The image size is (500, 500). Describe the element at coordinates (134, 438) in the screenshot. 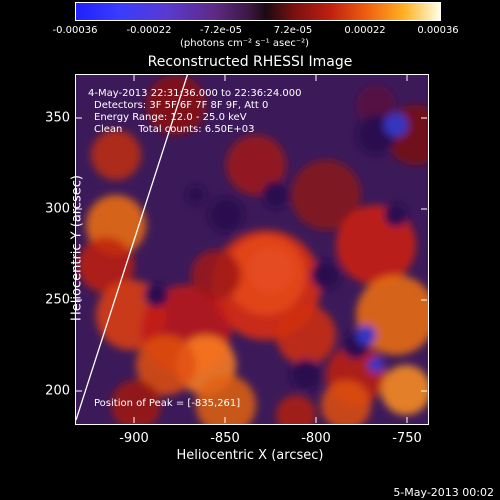

I see `x-tick-label: -900` at that location.